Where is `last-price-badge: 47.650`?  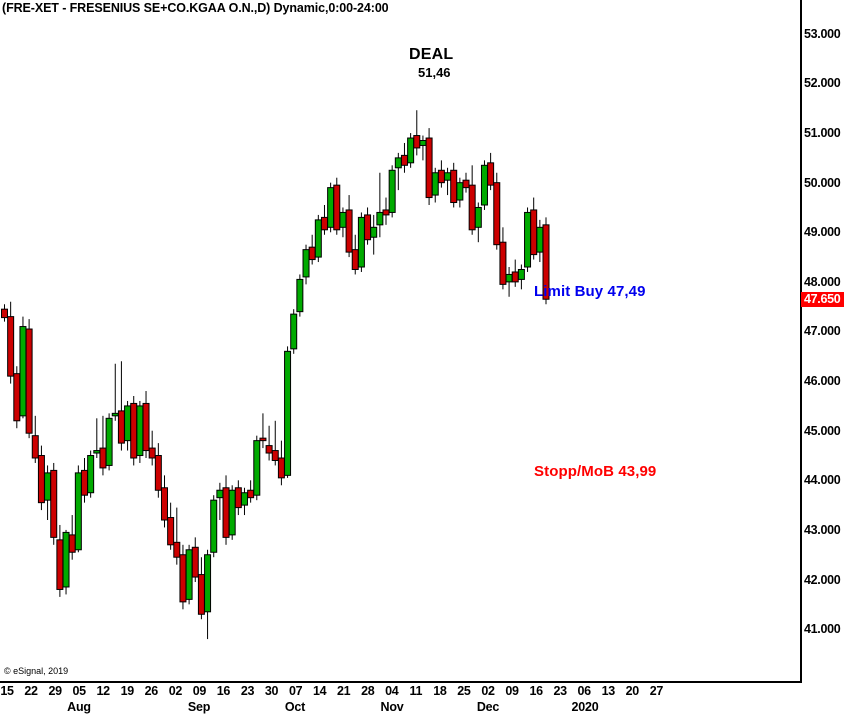
last-price-badge: 47.650 is located at coordinates (822, 300).